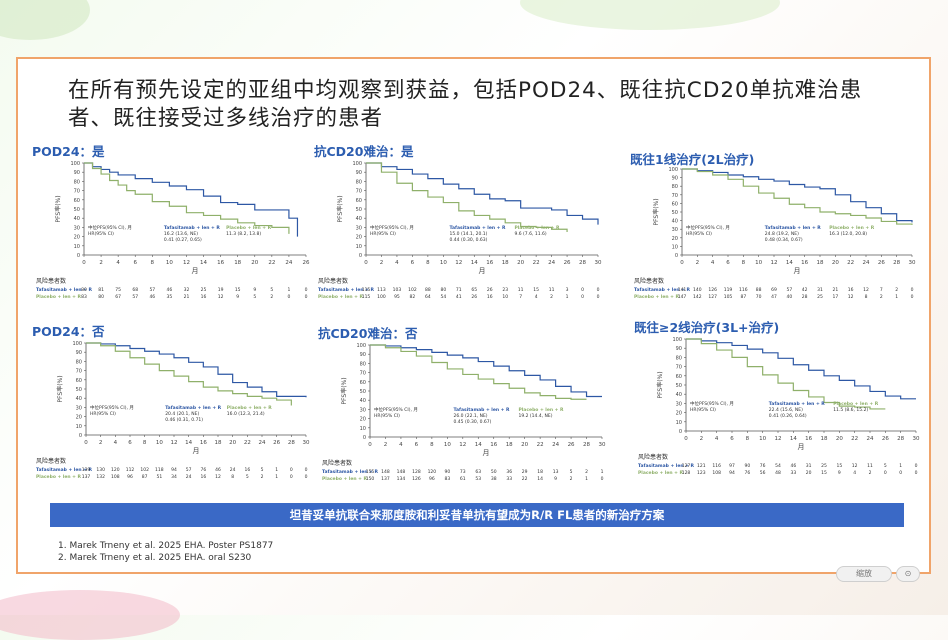 Image resolution: width=948 pixels, height=640 pixels. I want to click on risk-count: 54, so click(443, 297).